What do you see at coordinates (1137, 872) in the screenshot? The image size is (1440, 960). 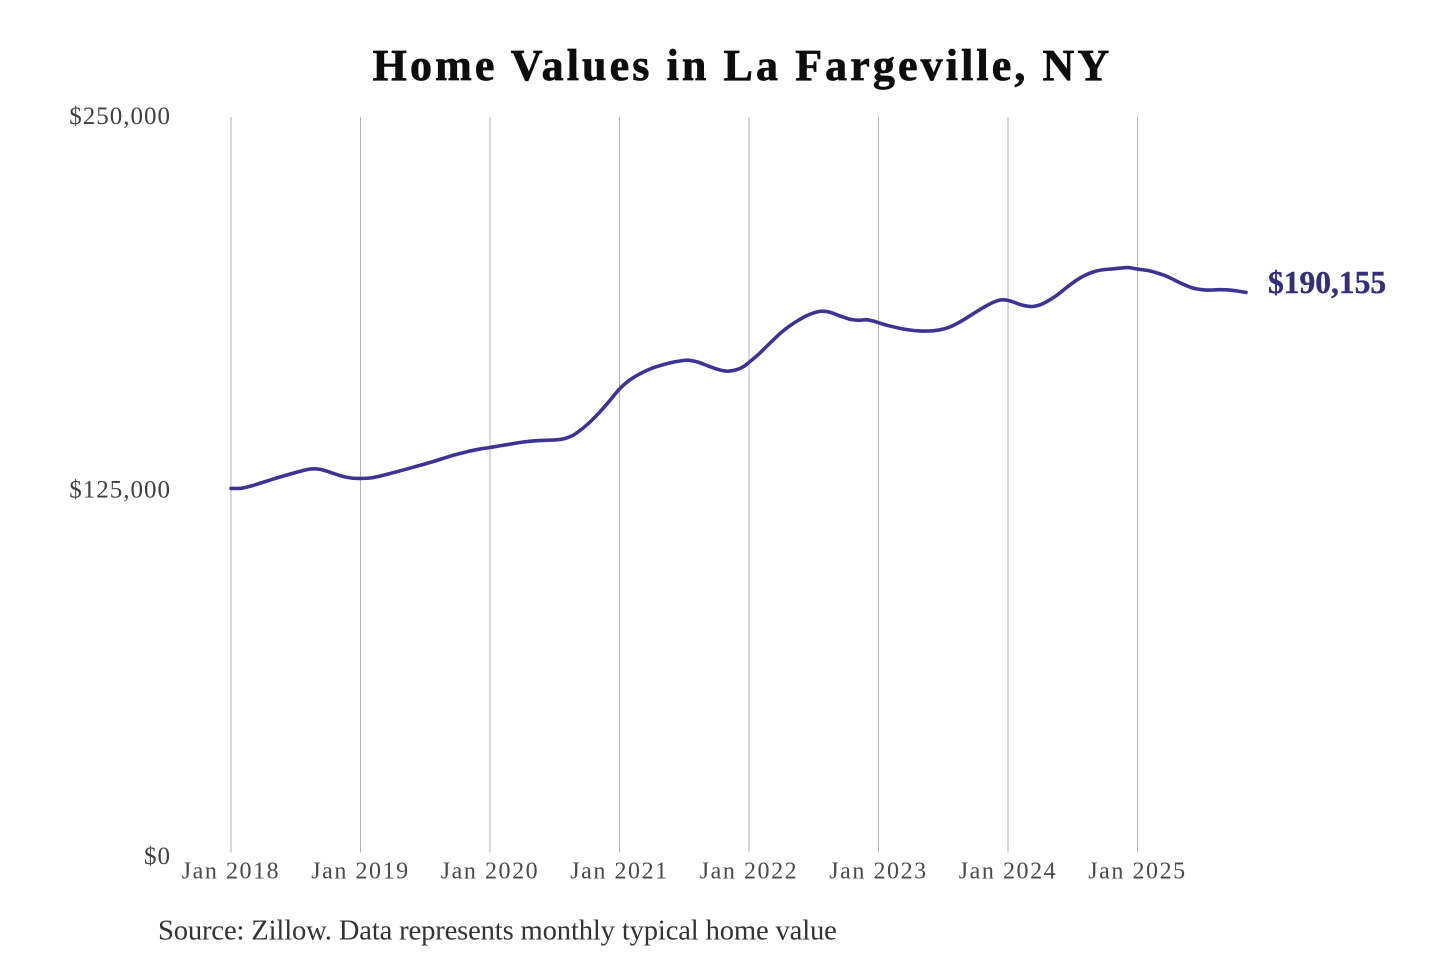 I see `svg-text: Jan 2025` at bounding box center [1137, 872].